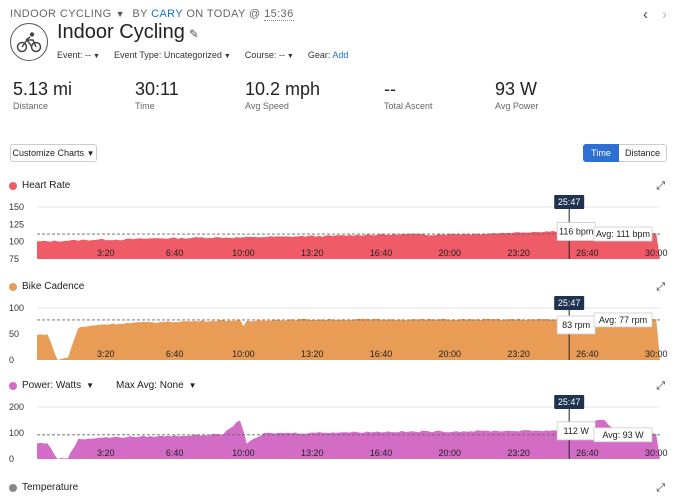 Image resolution: width=679 pixels, height=500 pixels. I want to click on time-toggle-button: Time, so click(601, 153).